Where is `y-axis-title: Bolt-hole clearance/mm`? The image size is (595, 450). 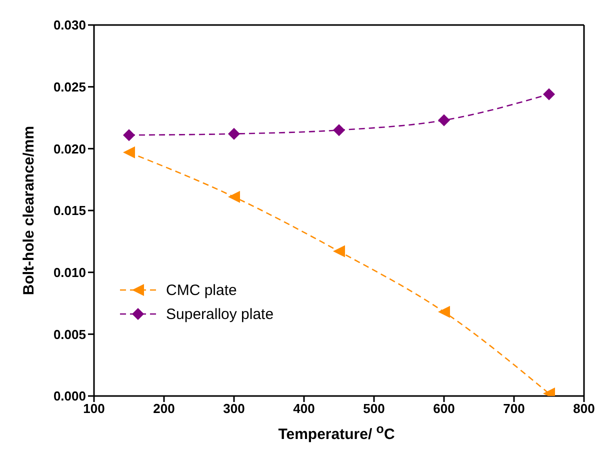 y-axis-title: Bolt-hole clearance/mm is located at coordinates (29, 211).